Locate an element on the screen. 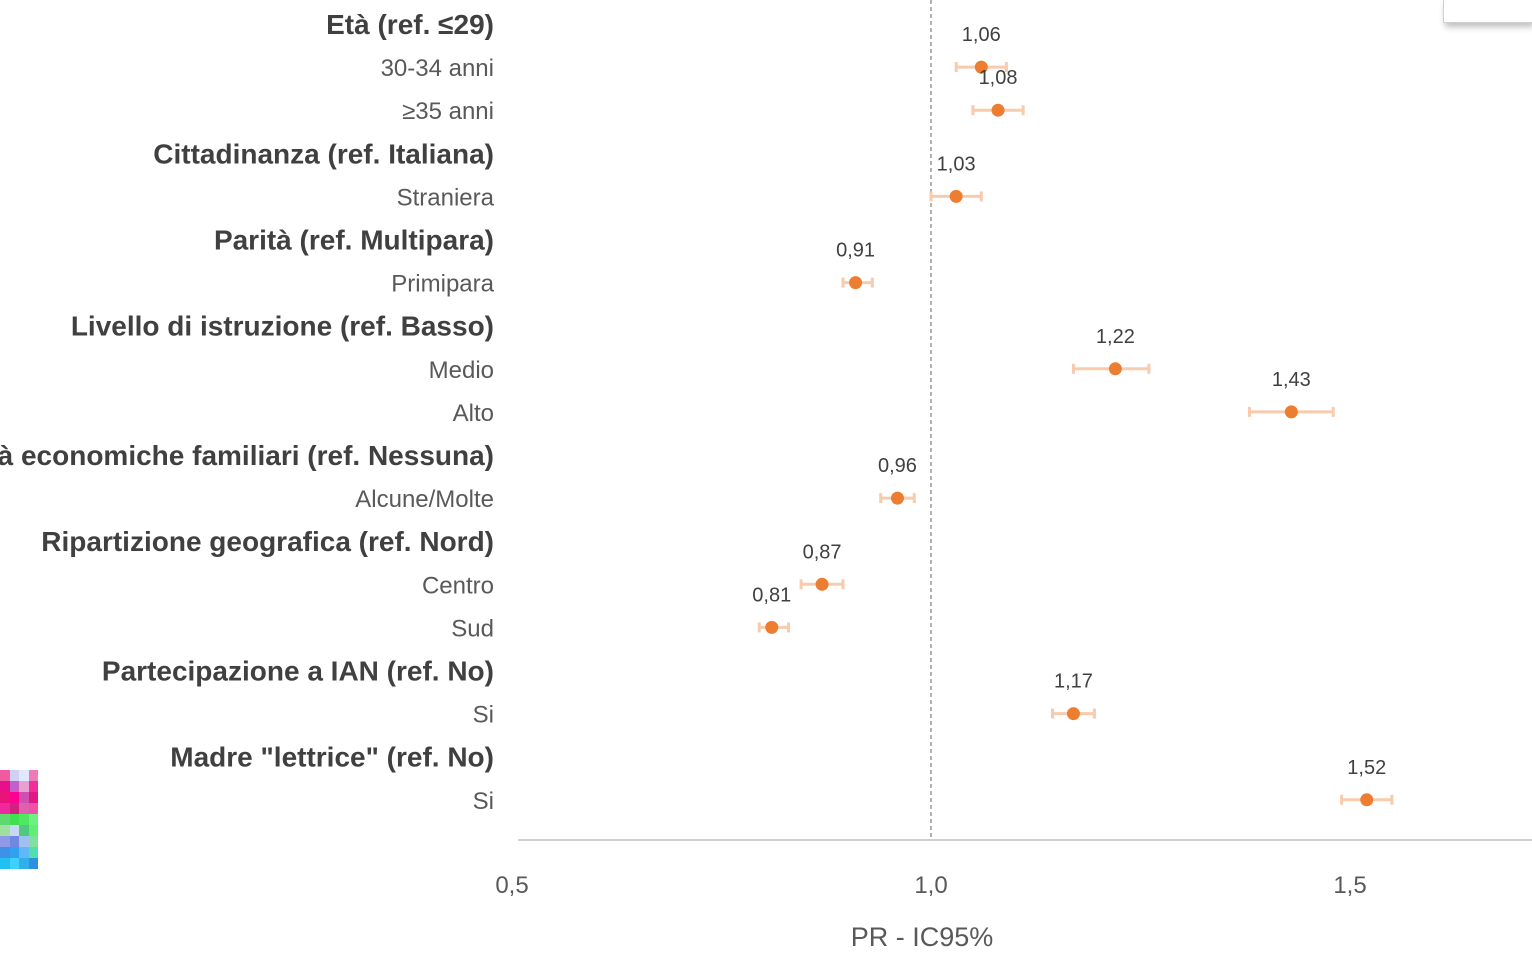 Image resolution: width=1532 pixels, height=953 pixels. data-label: 0,91 is located at coordinates (855, 251).